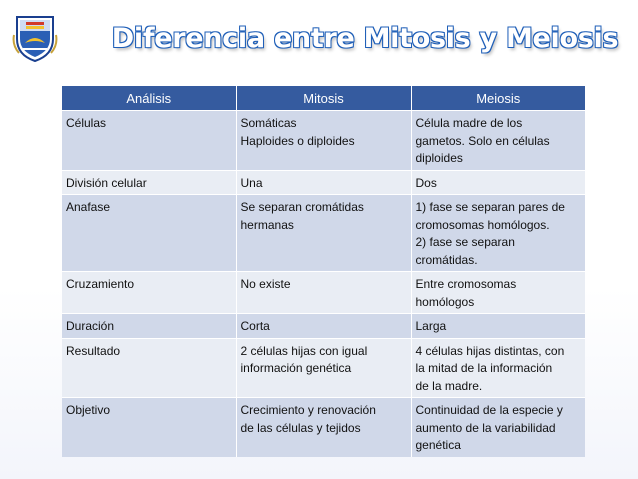 This screenshot has height=479, width=638. I want to click on cell-text-line: Objetivo, so click(88, 410).